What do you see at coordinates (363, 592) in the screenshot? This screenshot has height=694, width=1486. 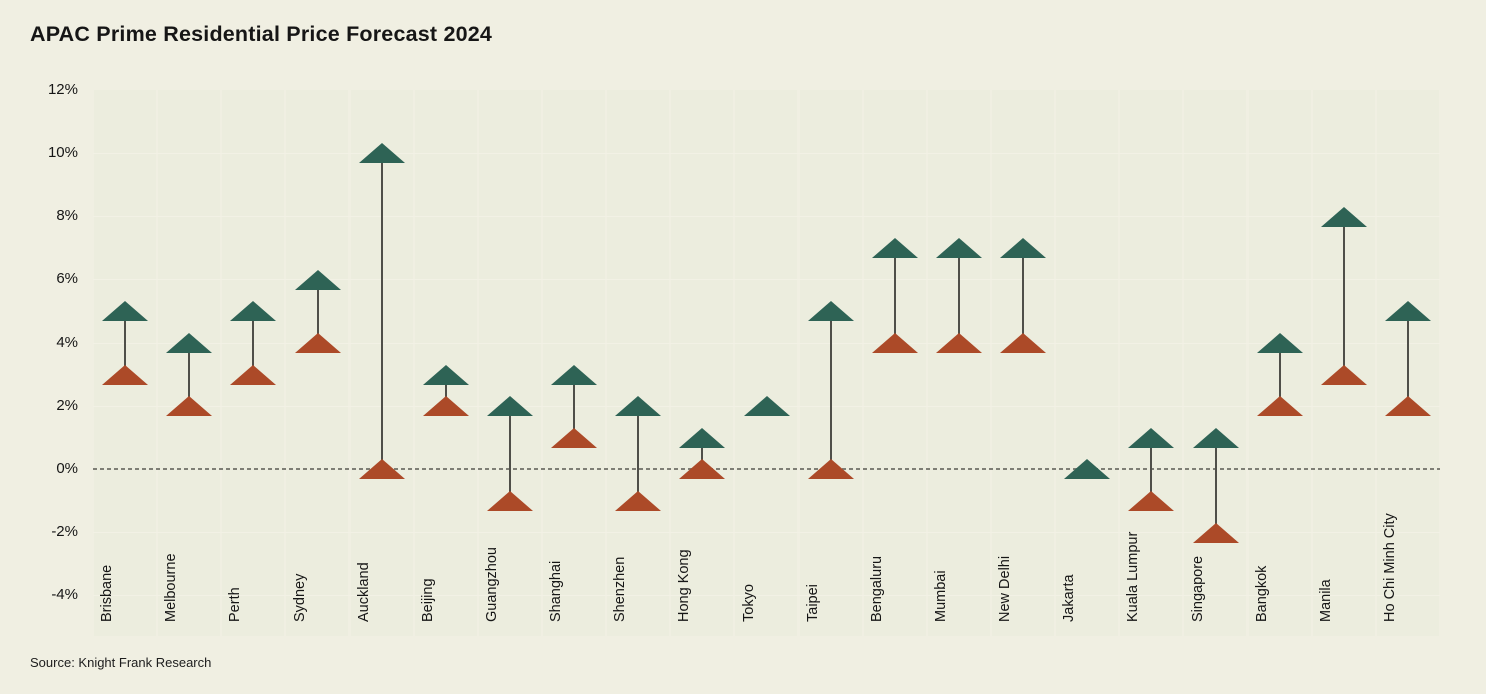 I see `x-axis-label: Auckland` at bounding box center [363, 592].